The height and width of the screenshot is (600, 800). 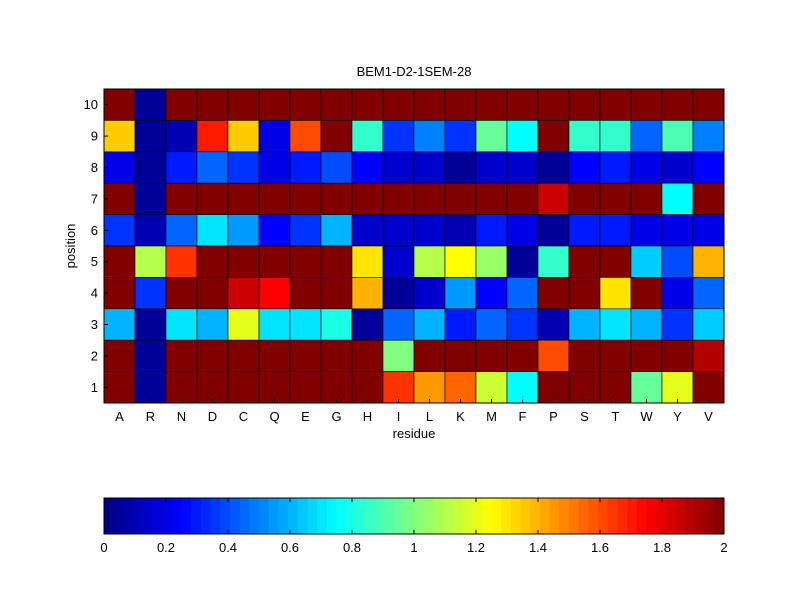 I want to click on colorbar-tick-labels: 0 0.2 0.4 0.6 0.8 1 1.2 1.4 1.6 1.8 2, so click(x=414, y=526).